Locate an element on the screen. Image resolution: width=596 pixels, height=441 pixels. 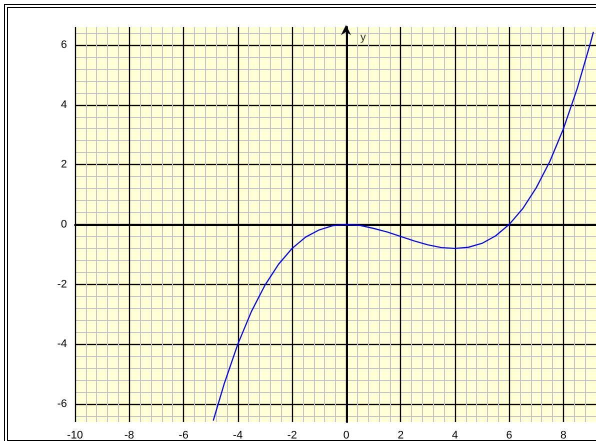
y-tick-label: -2 is located at coordinates (62, 284).